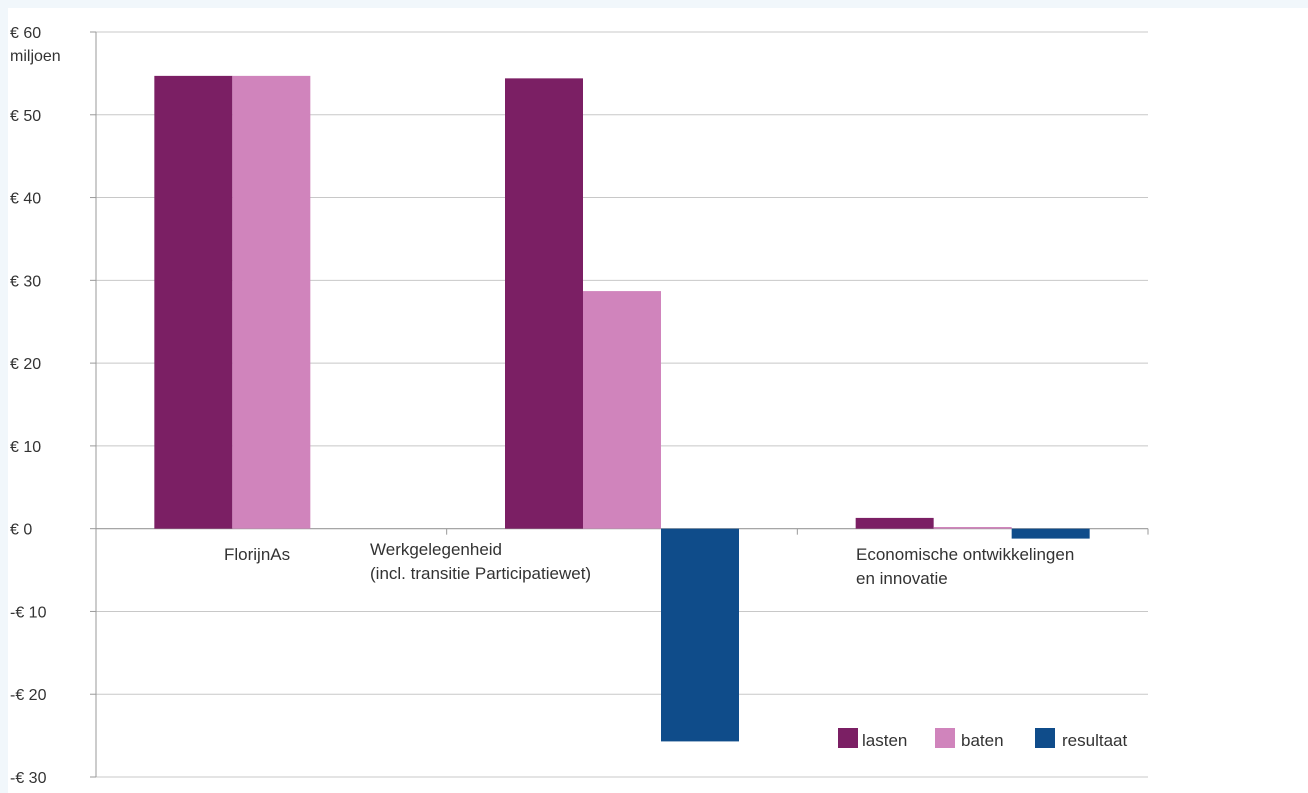 The image size is (1308, 793). Describe the element at coordinates (848, 738) in the screenshot. I see `legend-swatch-lasten` at that location.